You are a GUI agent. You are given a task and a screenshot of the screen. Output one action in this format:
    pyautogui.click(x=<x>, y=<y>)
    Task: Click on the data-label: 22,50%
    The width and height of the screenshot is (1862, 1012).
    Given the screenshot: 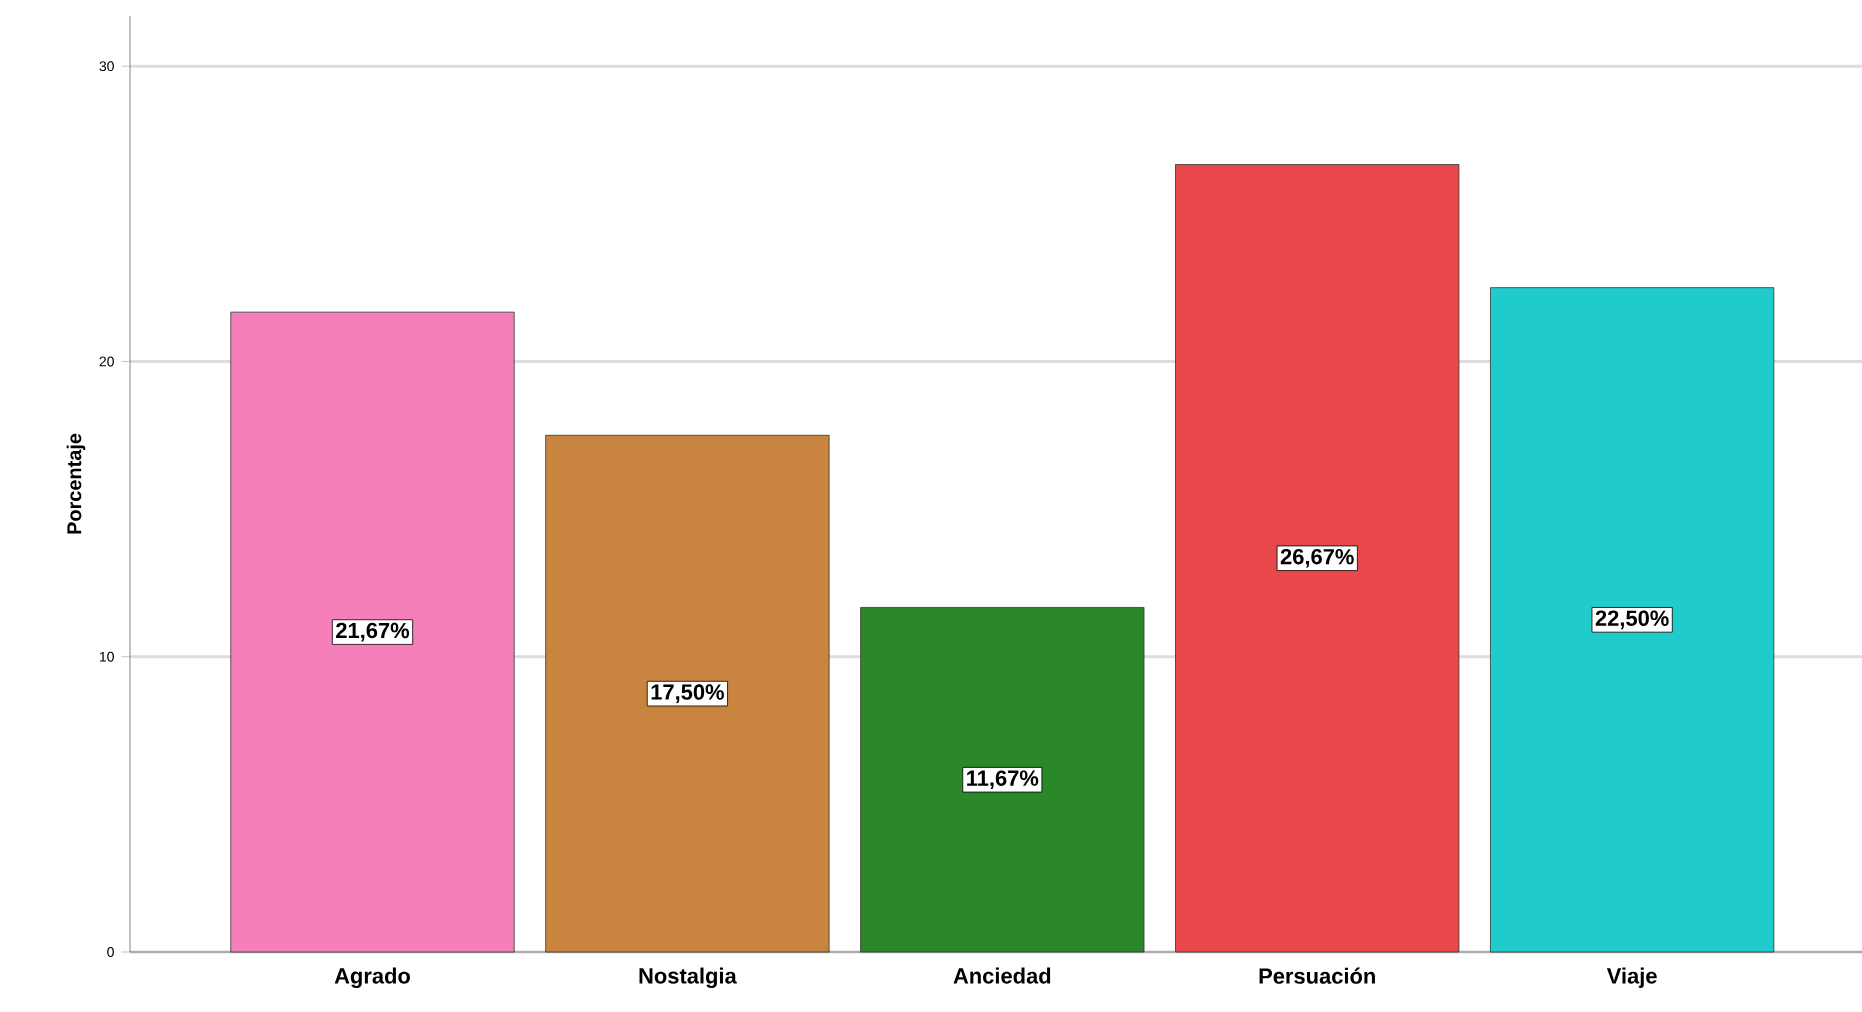 What is the action you would take?
    pyautogui.click(x=1632, y=620)
    